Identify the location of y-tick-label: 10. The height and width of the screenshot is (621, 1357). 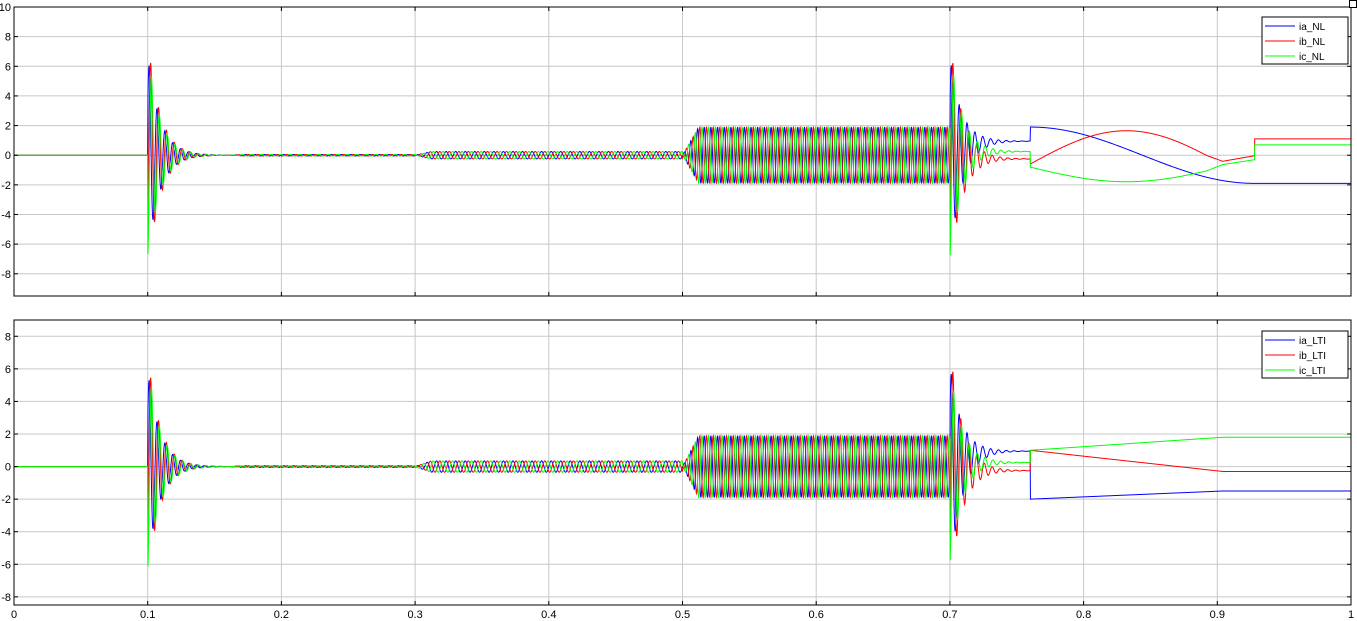
(5, 8).